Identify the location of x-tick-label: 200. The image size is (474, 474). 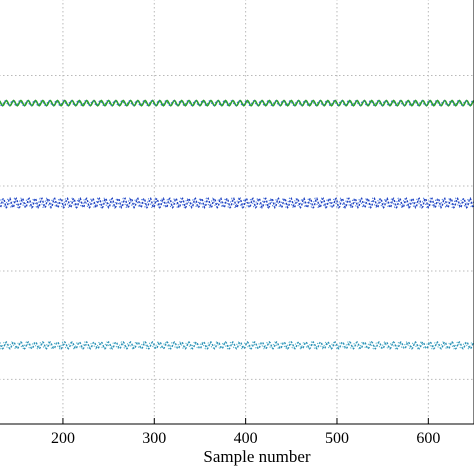
(63, 438).